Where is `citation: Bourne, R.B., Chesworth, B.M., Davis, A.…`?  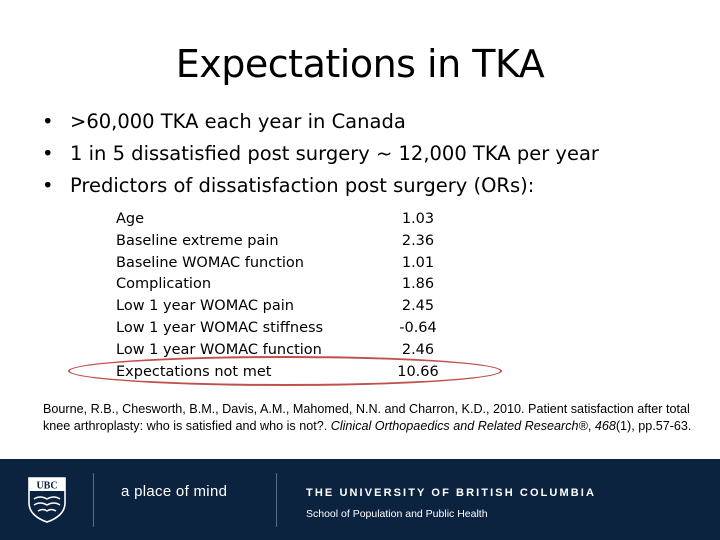 citation: Bourne, R.B., Chesworth, B.M., Davis, A.… is located at coordinates (378, 418).